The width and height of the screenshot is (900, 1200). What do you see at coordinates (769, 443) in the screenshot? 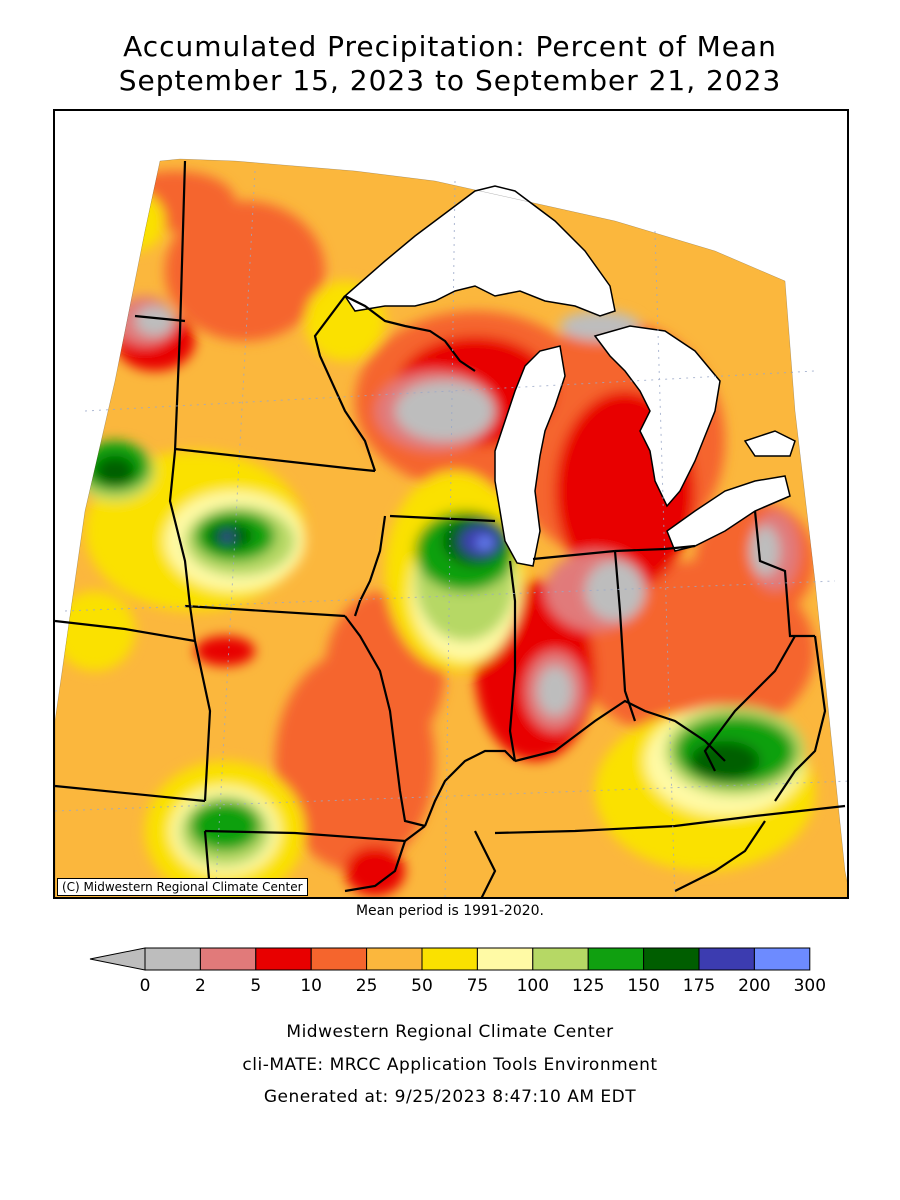
I see `lake-ontario-edge` at bounding box center [769, 443].